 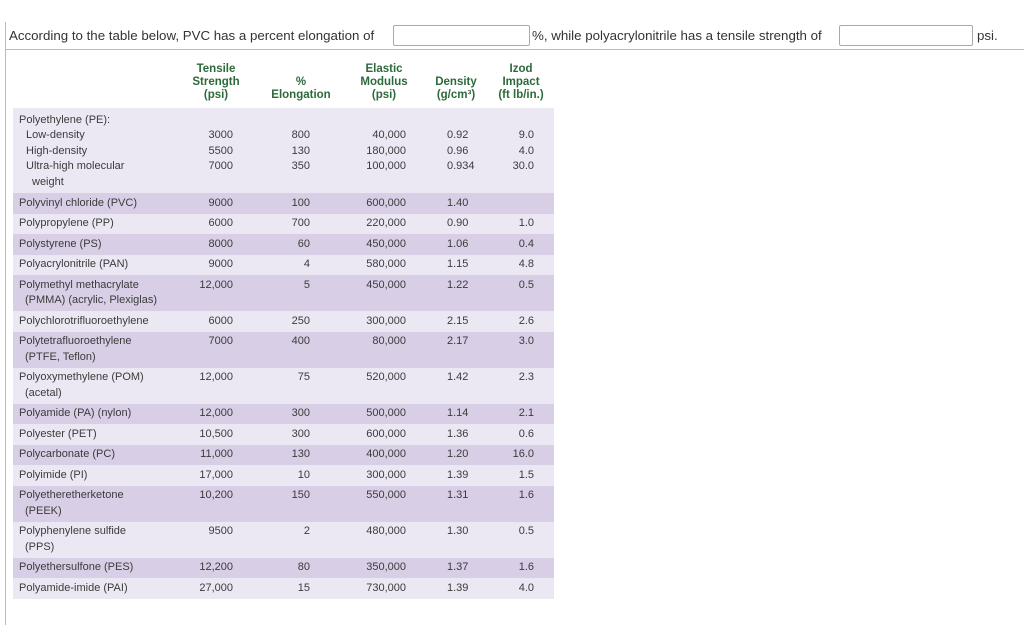 I want to click on name-line: Polyoxymethylene (POM), so click(x=81, y=377).